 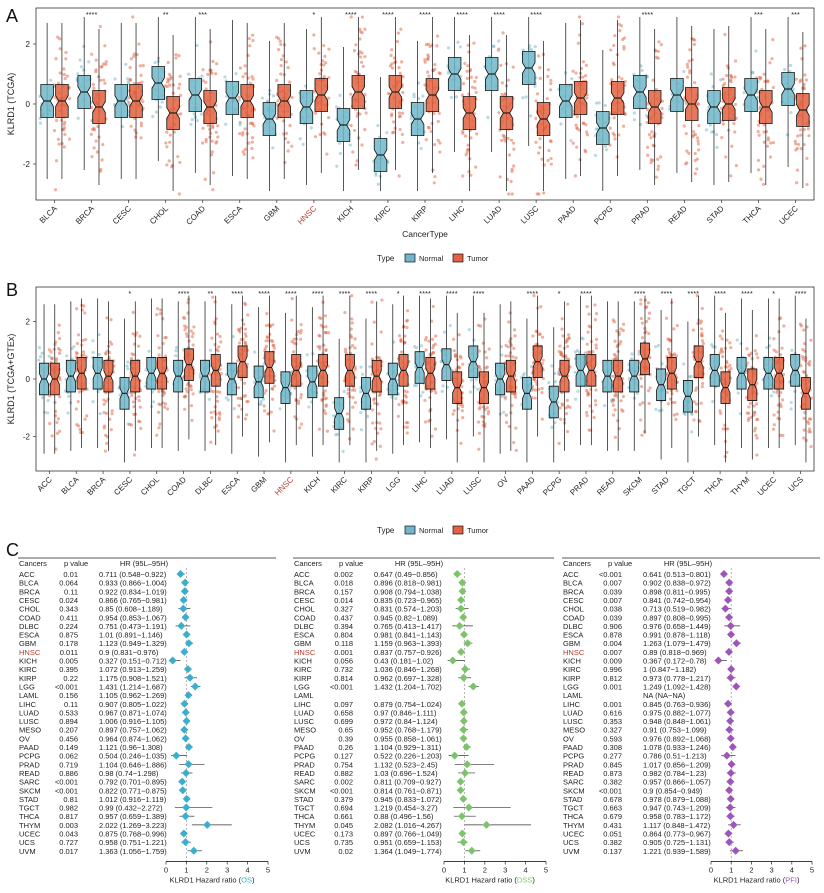 What do you see at coordinates (366, 485) in the screenshot?
I see `x-tick-label: KIRP` at bounding box center [366, 485].